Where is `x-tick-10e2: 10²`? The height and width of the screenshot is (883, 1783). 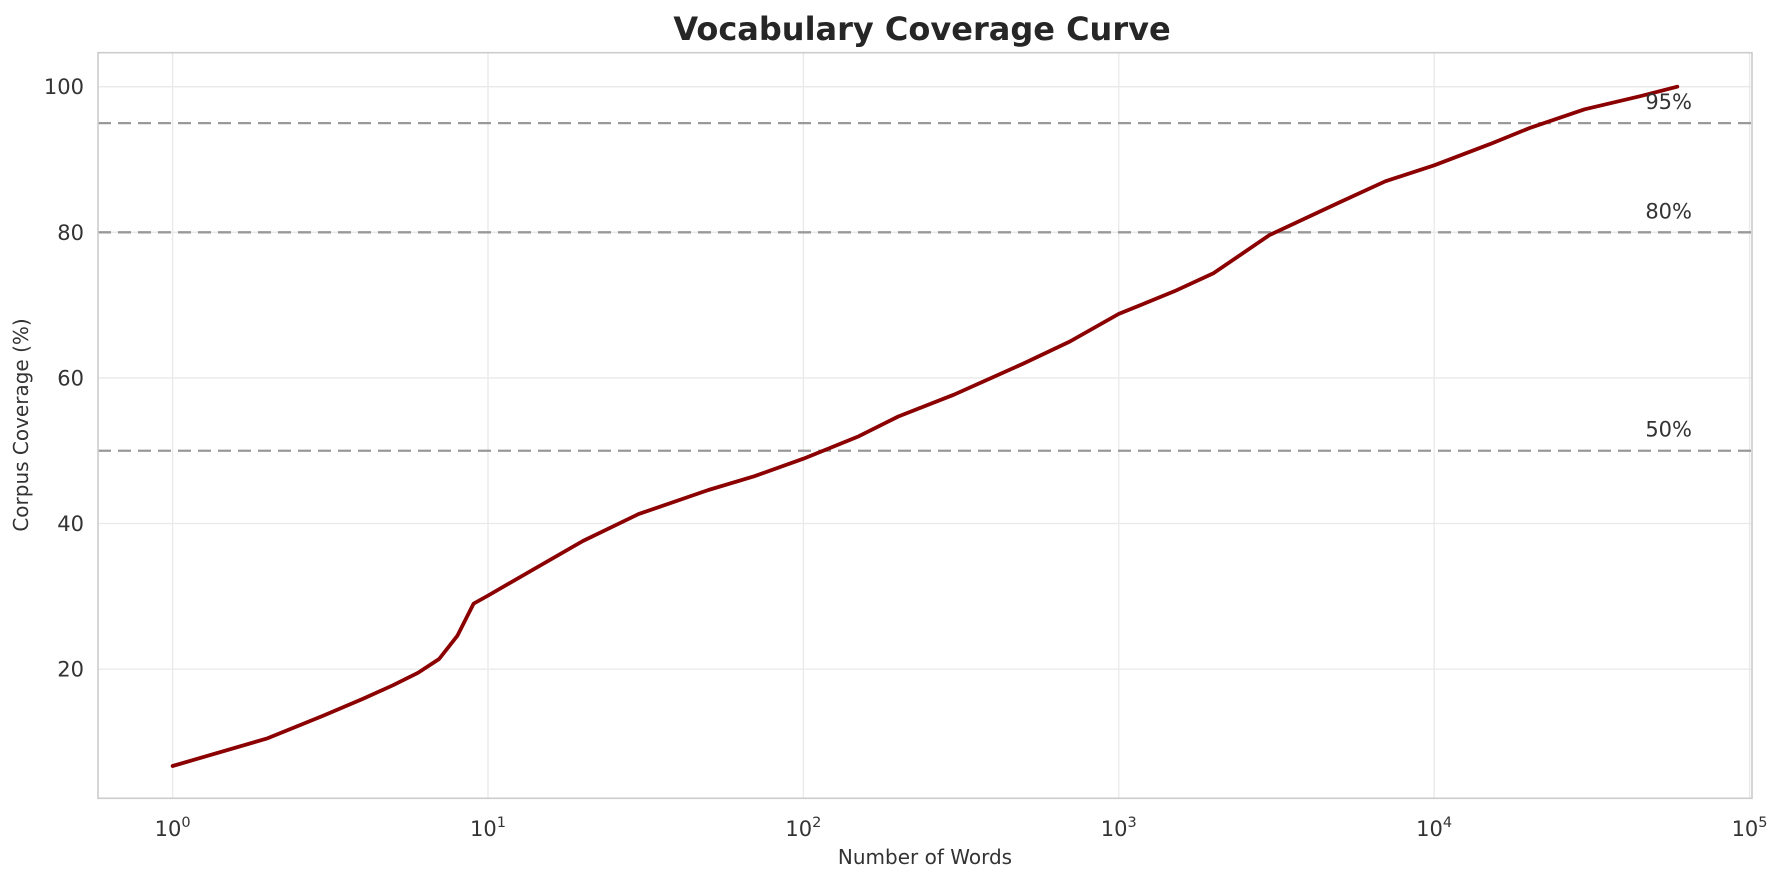
x-tick-10e2: 10² is located at coordinates (803, 828).